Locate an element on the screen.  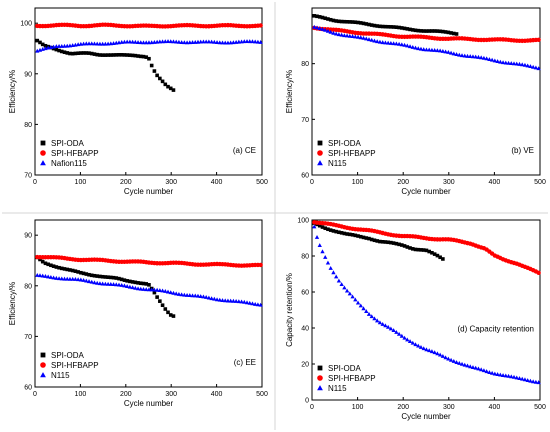
y-tick-label: 70 is located at coordinates (305, 120).